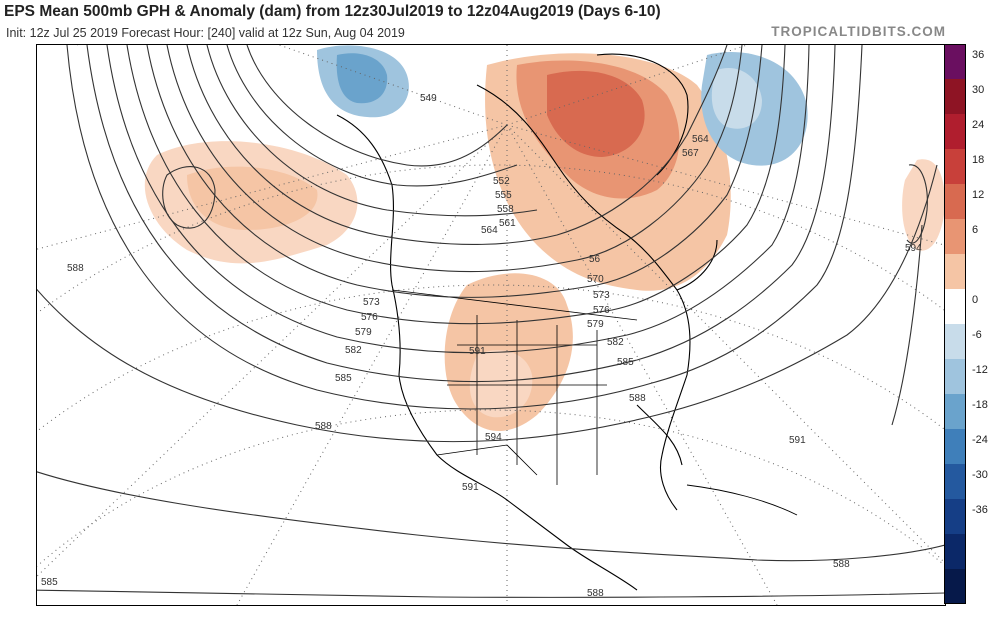 Image resolution: width=1000 pixels, height=624 pixels. I want to click on colorbar-tick-label: -30, so click(980, 475).